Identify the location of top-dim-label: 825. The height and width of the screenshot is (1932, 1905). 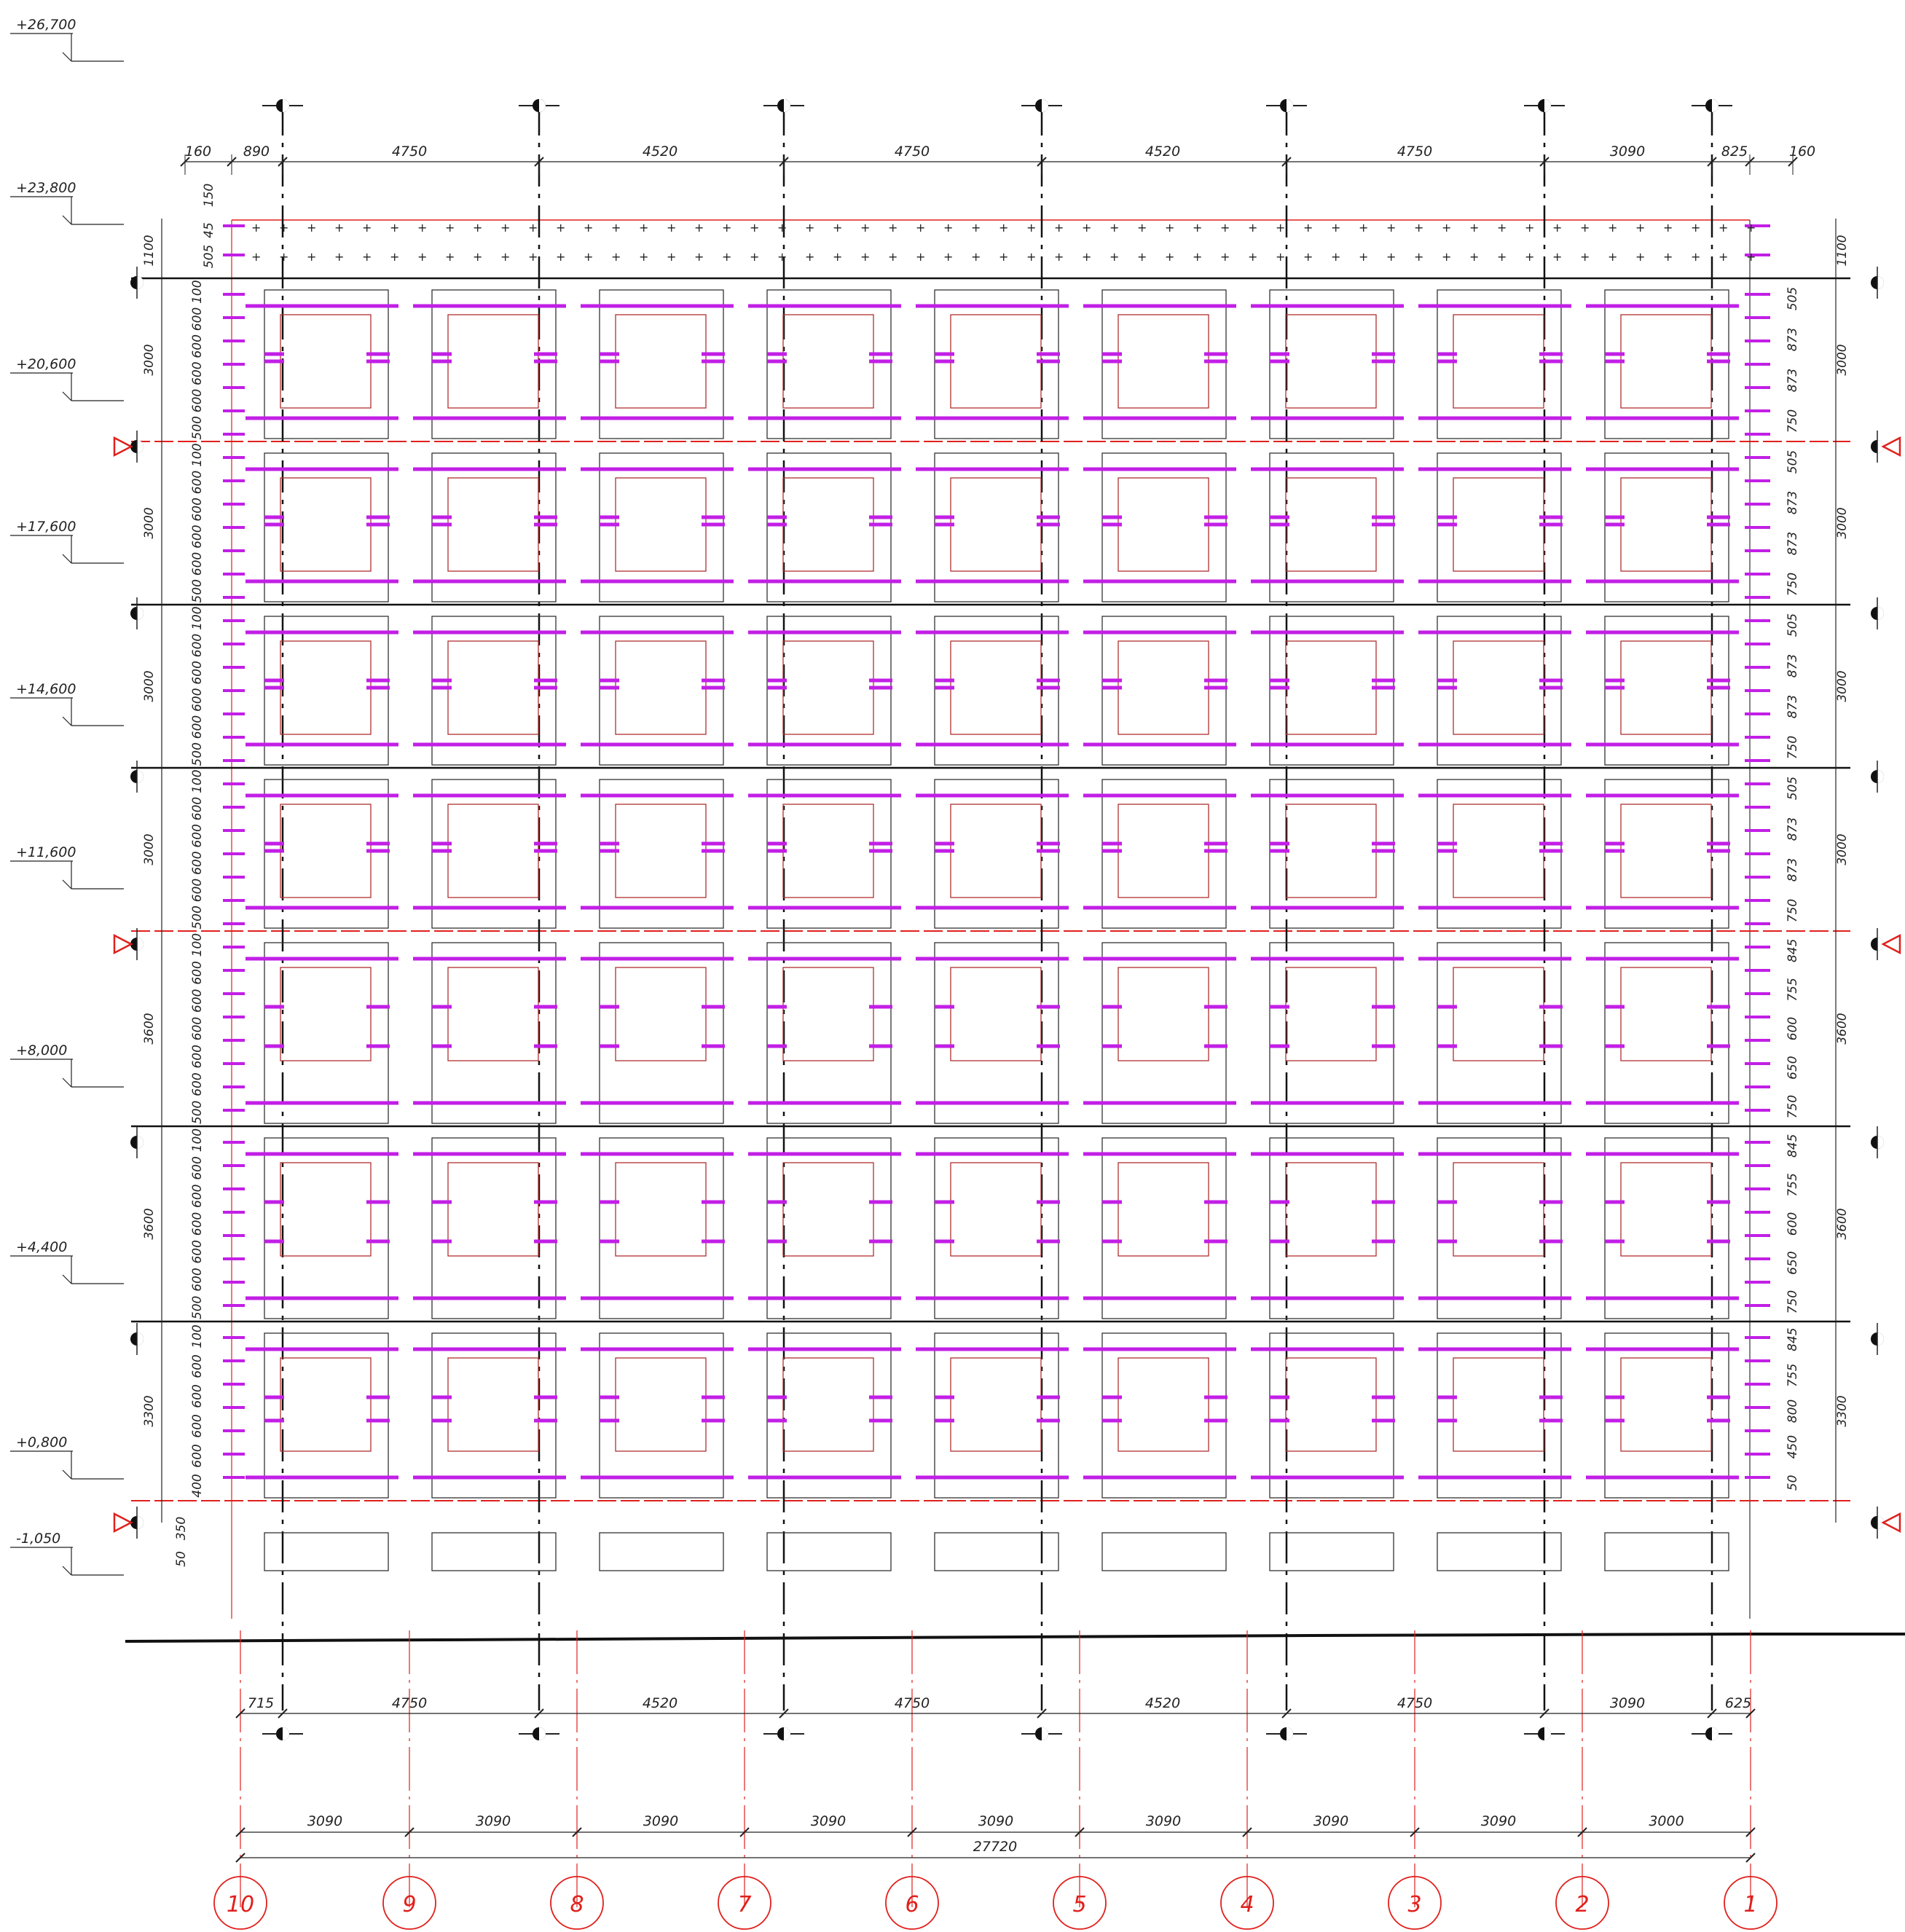
(1734, 152).